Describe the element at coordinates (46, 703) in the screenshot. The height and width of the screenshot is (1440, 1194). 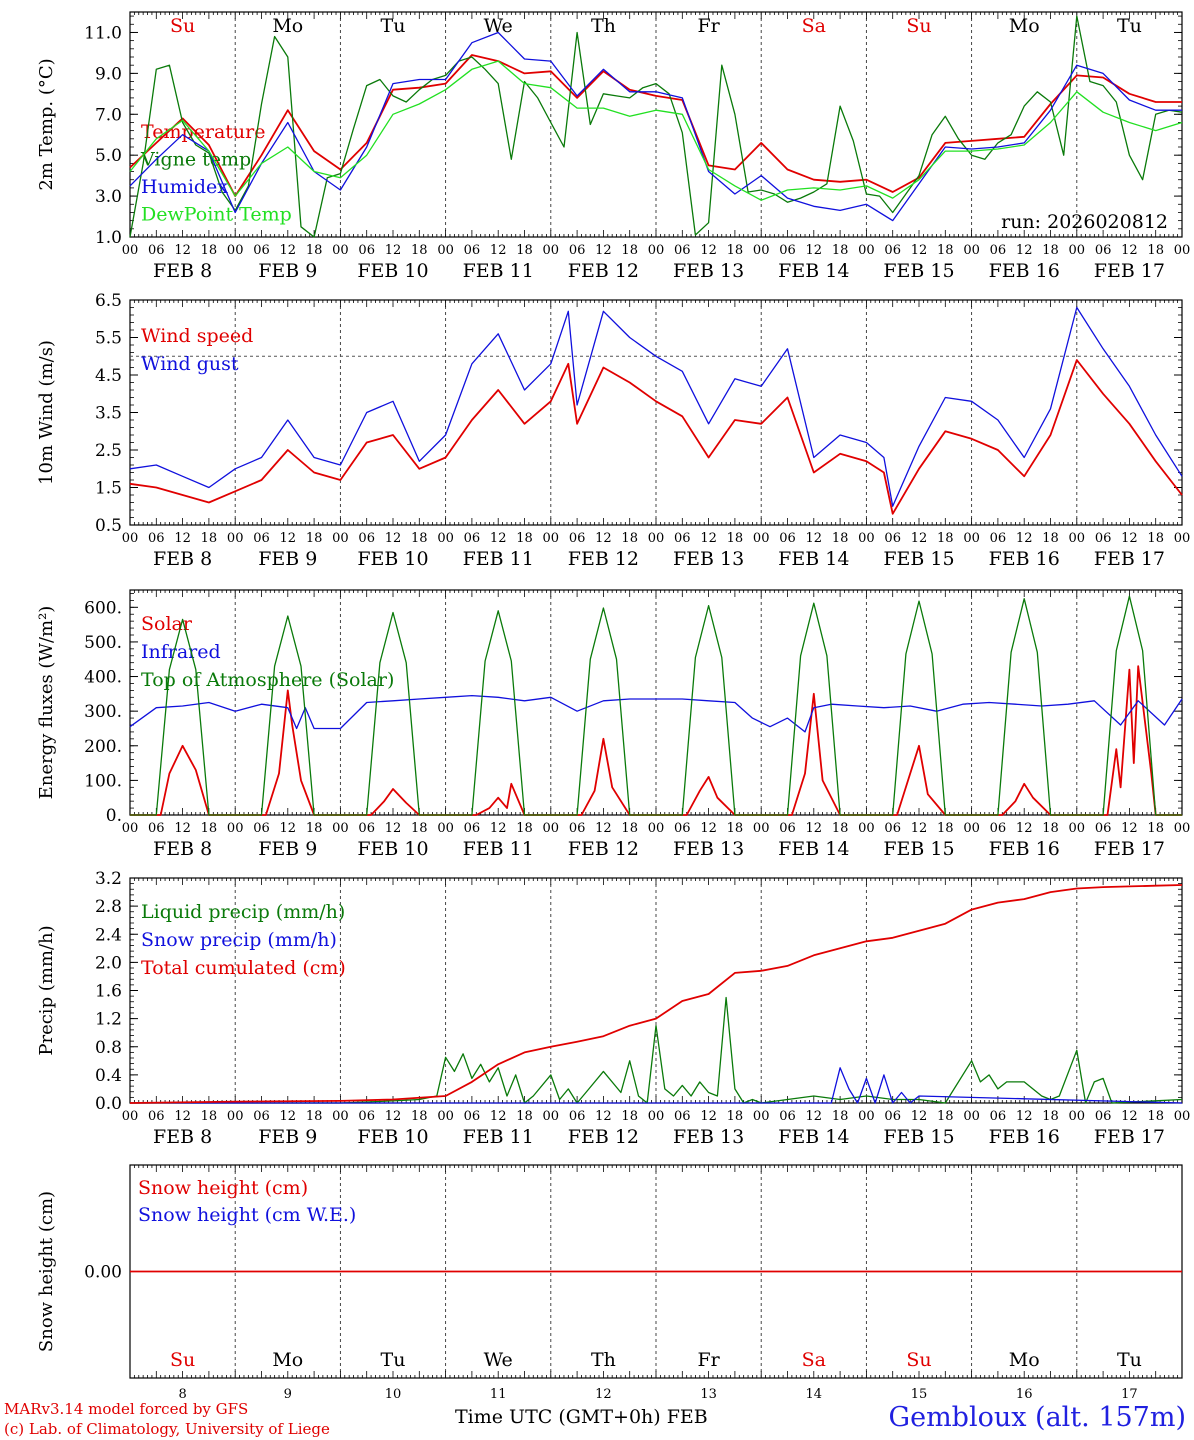
I see `y-axis-label-energy: Energy fluxes (W/m²)` at that location.